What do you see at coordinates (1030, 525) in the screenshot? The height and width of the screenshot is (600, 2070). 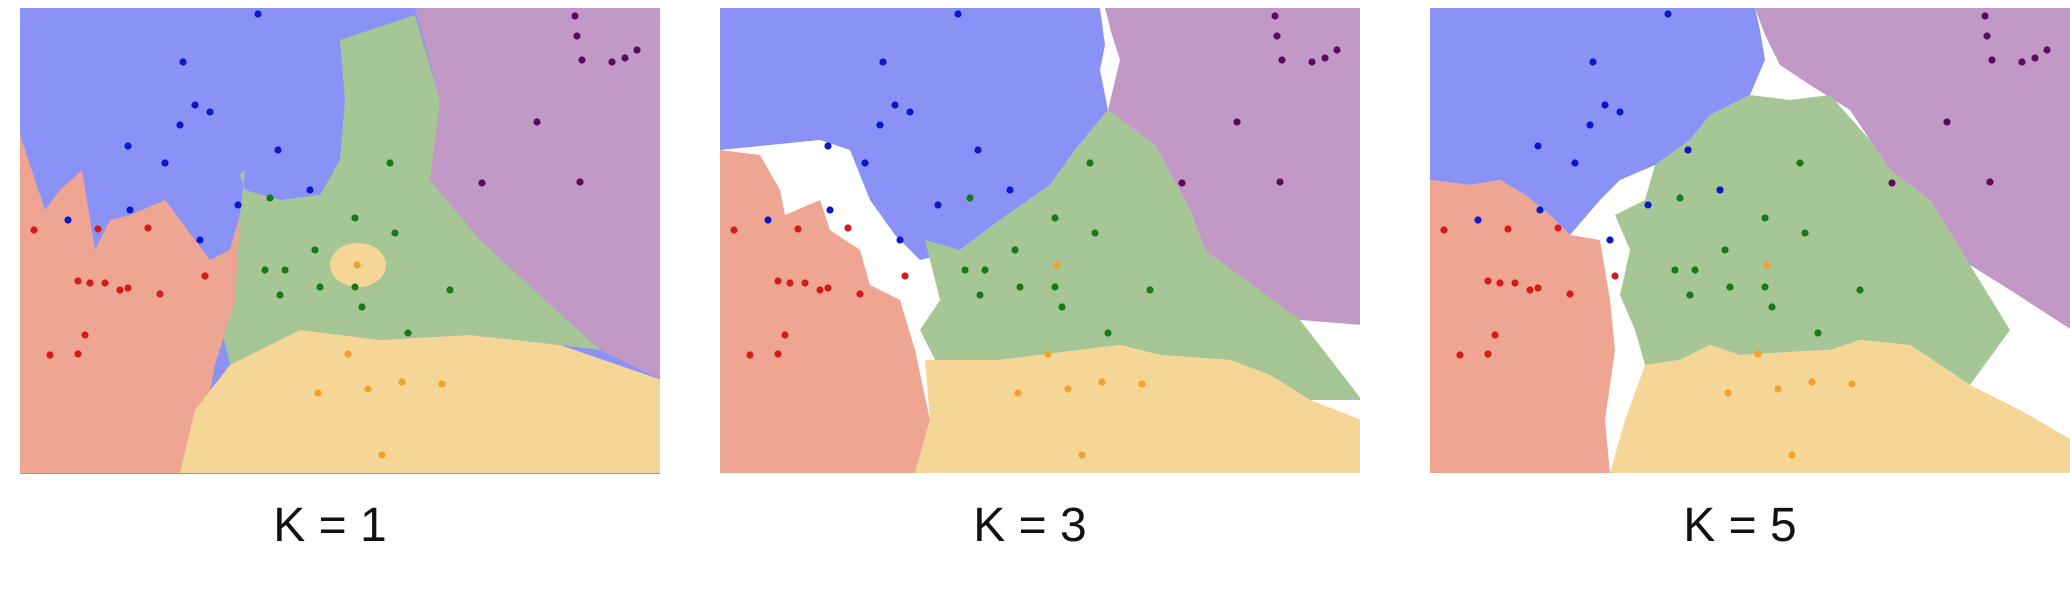 I see `caption-k3: K = 3` at bounding box center [1030, 525].